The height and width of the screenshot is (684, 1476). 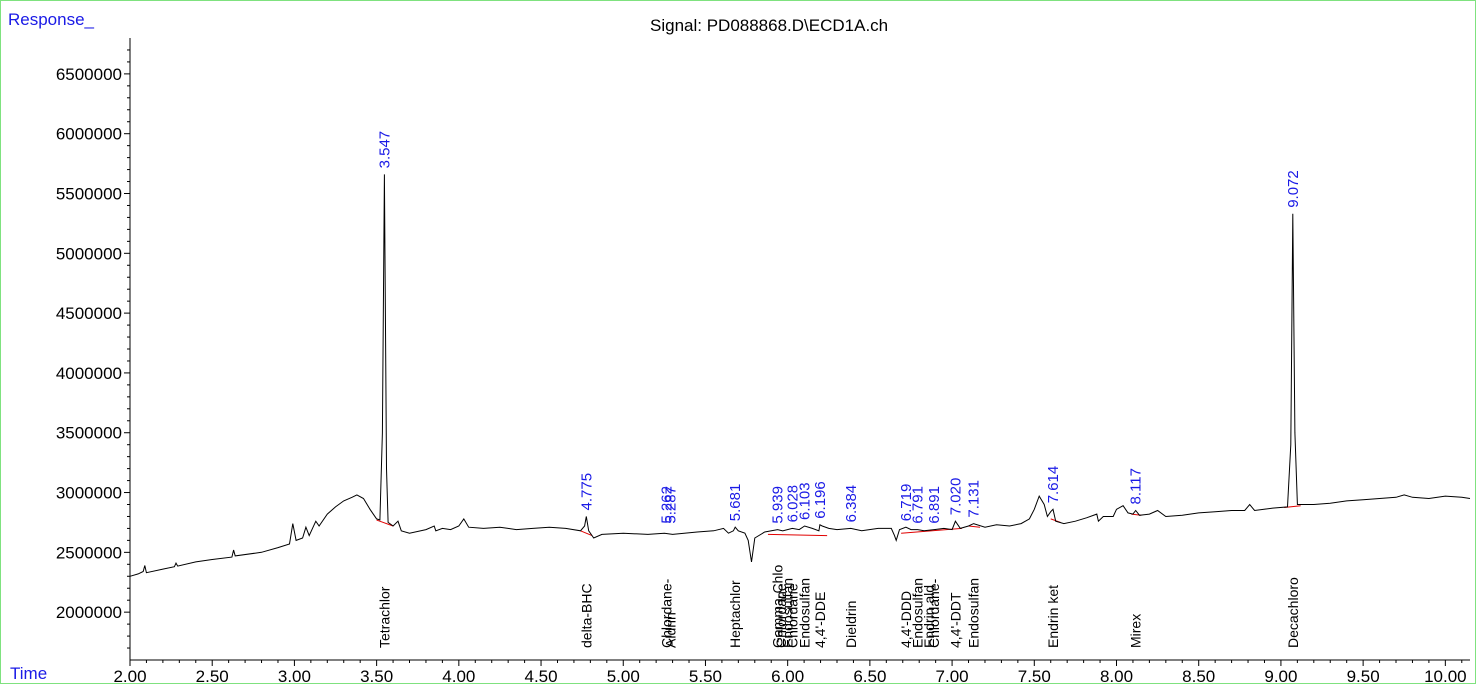 I want to click on x-tick-label: 6.00, so click(x=787, y=675).